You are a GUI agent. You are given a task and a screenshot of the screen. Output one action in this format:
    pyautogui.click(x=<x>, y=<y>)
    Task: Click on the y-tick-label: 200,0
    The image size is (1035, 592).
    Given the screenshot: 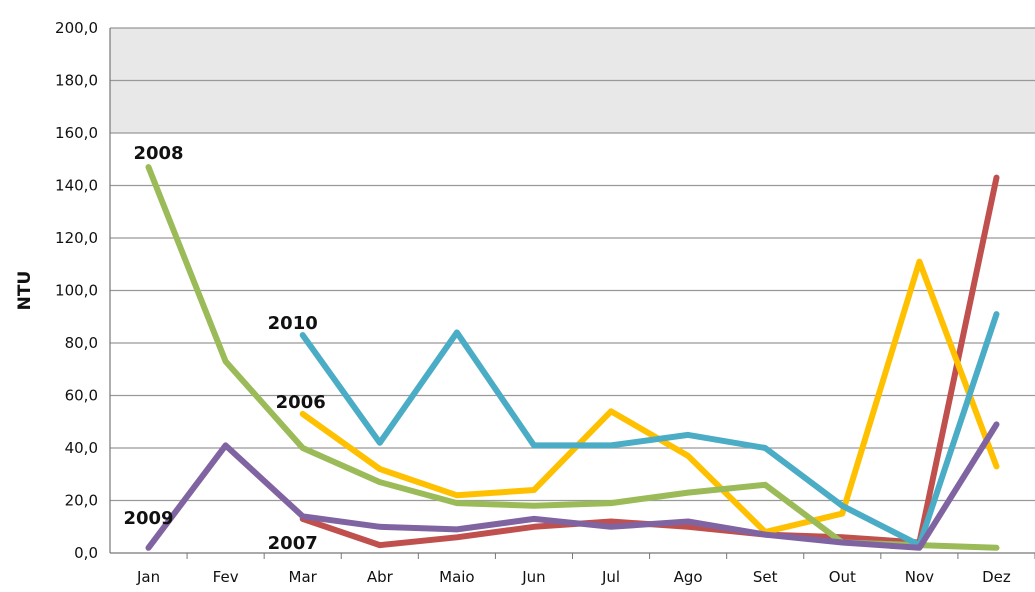 What is the action you would take?
    pyautogui.click(x=76, y=28)
    